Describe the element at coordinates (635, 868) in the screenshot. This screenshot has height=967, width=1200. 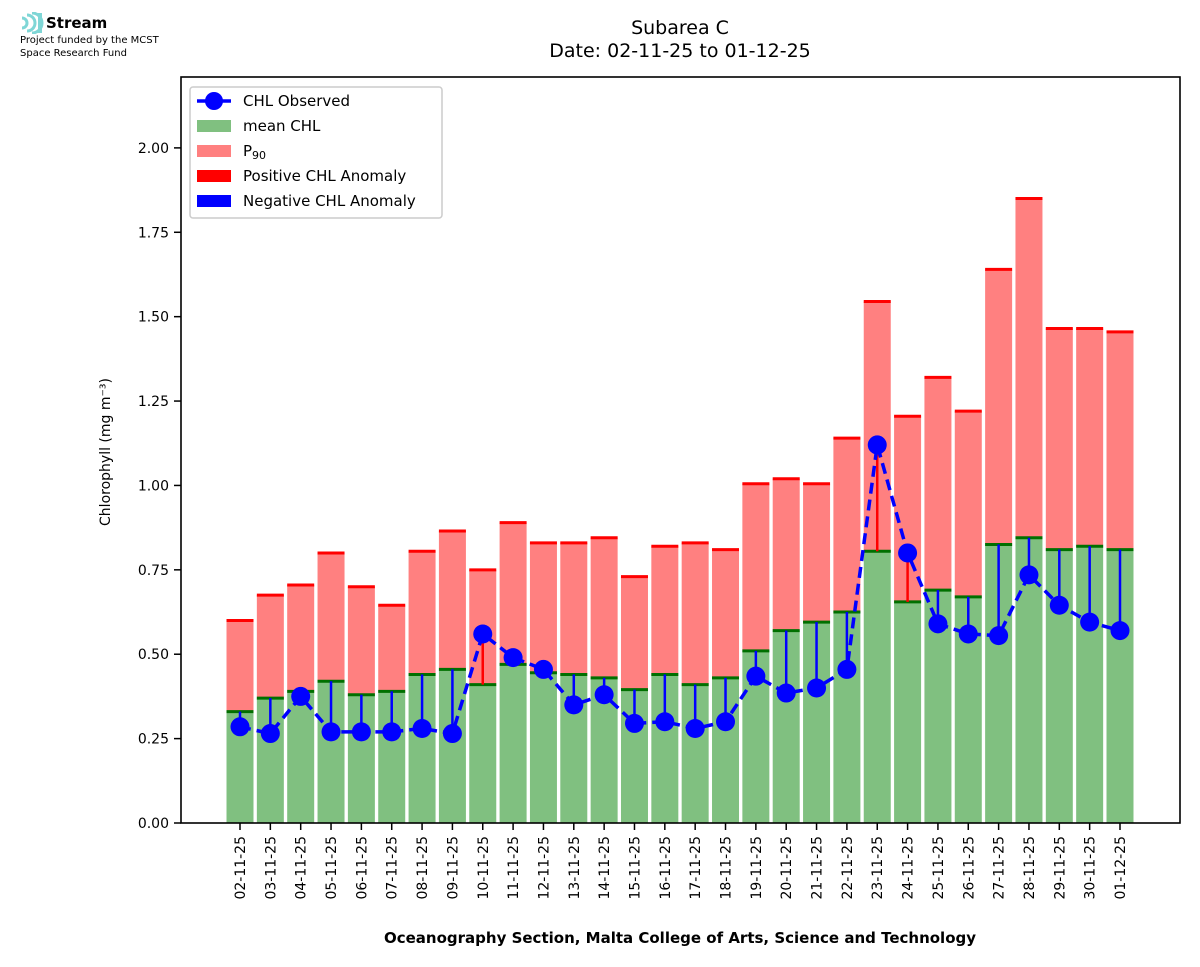
I see `x-tick-label: 15-11-25` at that location.